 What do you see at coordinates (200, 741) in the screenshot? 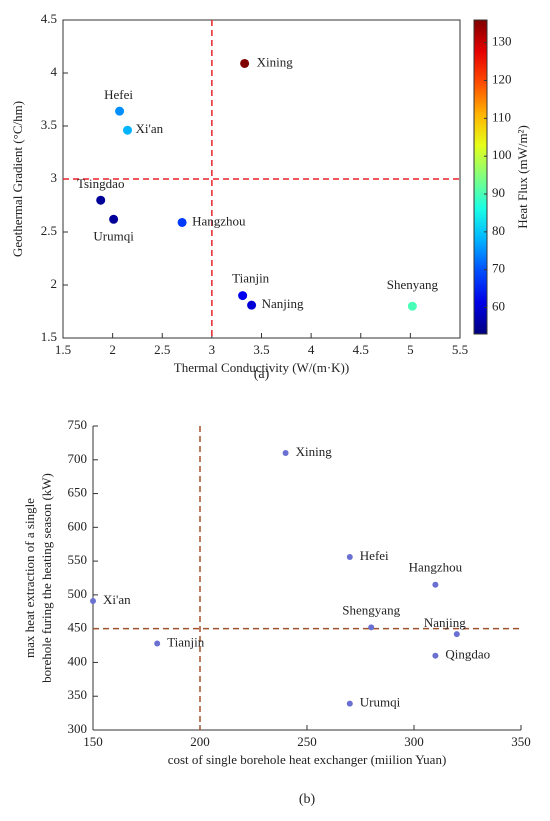
I see `x-tick-label: 200` at bounding box center [200, 741].